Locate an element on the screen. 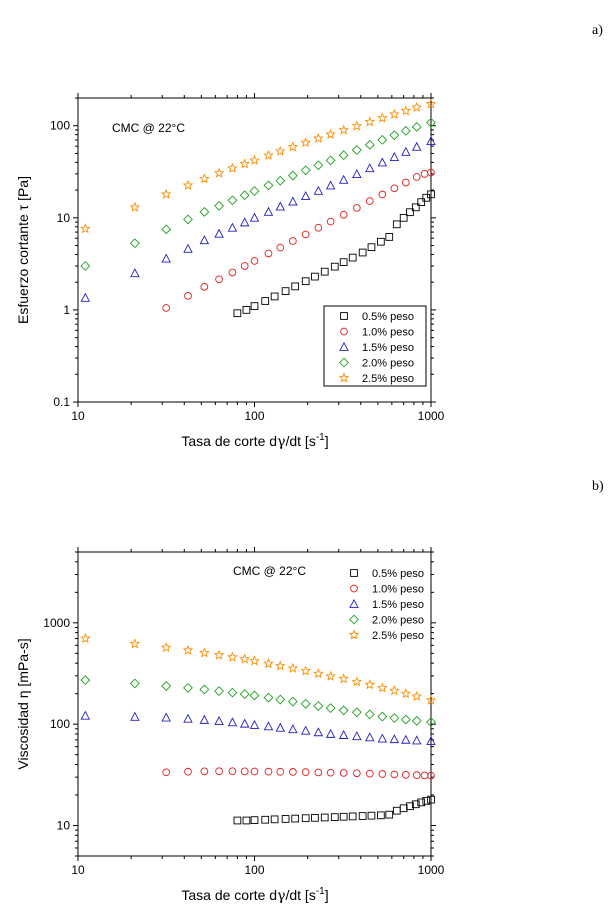  chart-b-legend-label: 1.5% peso is located at coordinates (398, 605).